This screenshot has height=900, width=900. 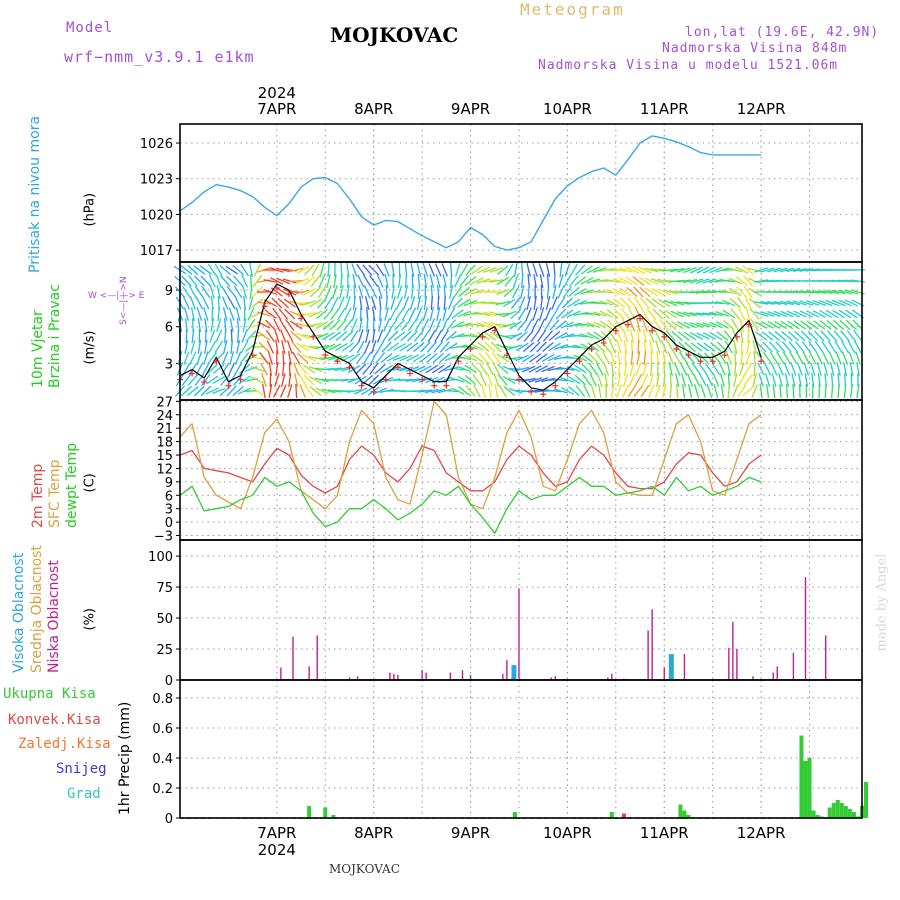 What do you see at coordinates (572, 9) in the screenshot?
I see `meteogram-label: Meteogram` at bounding box center [572, 9].